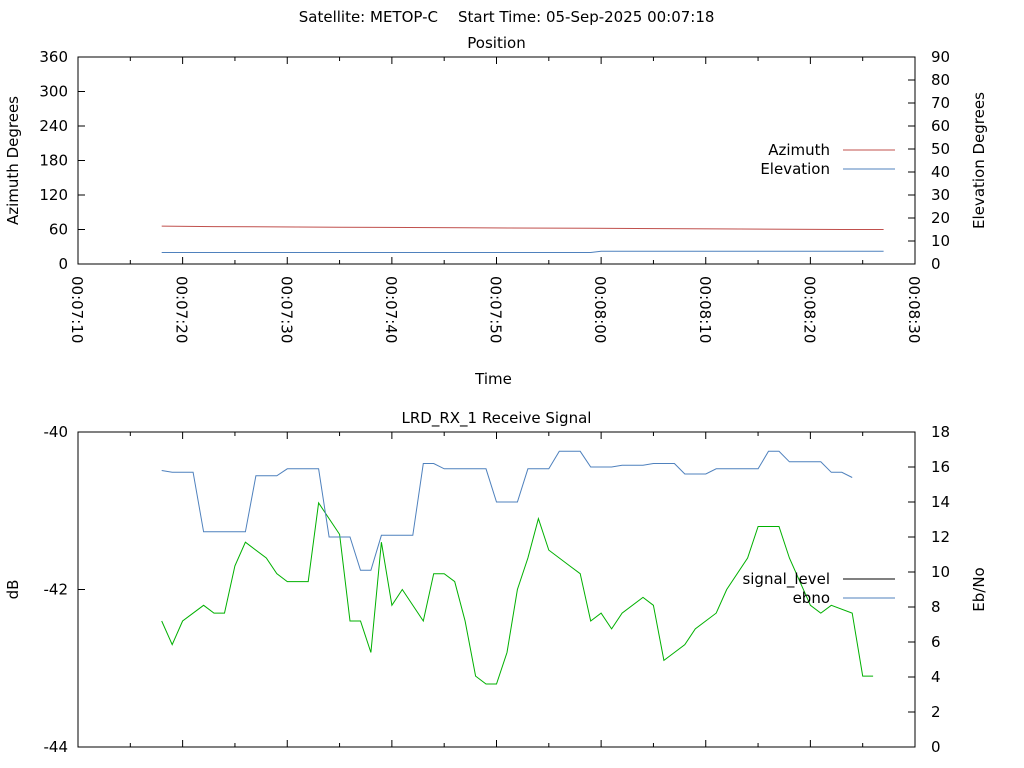 The image size is (1024, 768). What do you see at coordinates (940, 218) in the screenshot?
I see `y2-tick-label: 20` at bounding box center [940, 218].